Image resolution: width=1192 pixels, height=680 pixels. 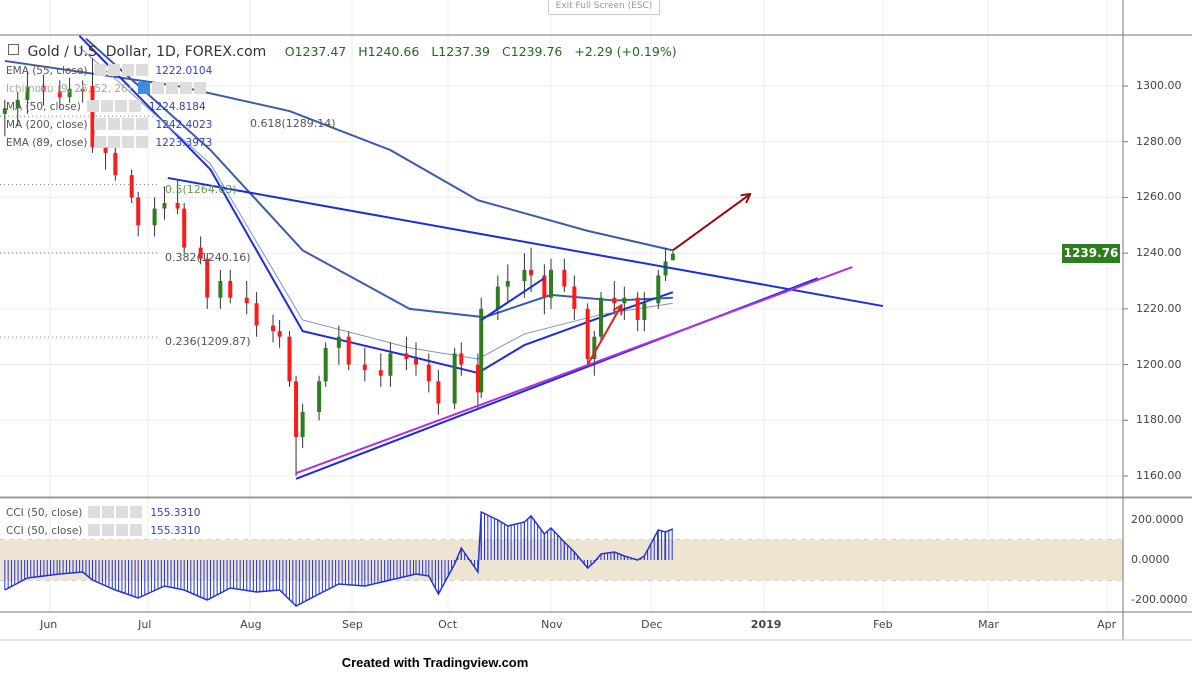 I want to click on braces-icon, so click(x=171, y=88).